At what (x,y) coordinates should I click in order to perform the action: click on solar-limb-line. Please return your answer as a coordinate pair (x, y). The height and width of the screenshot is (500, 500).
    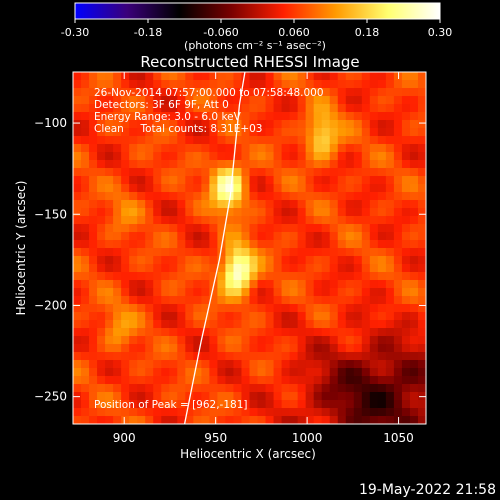
    Looking at the image, I should click on (214, 248).